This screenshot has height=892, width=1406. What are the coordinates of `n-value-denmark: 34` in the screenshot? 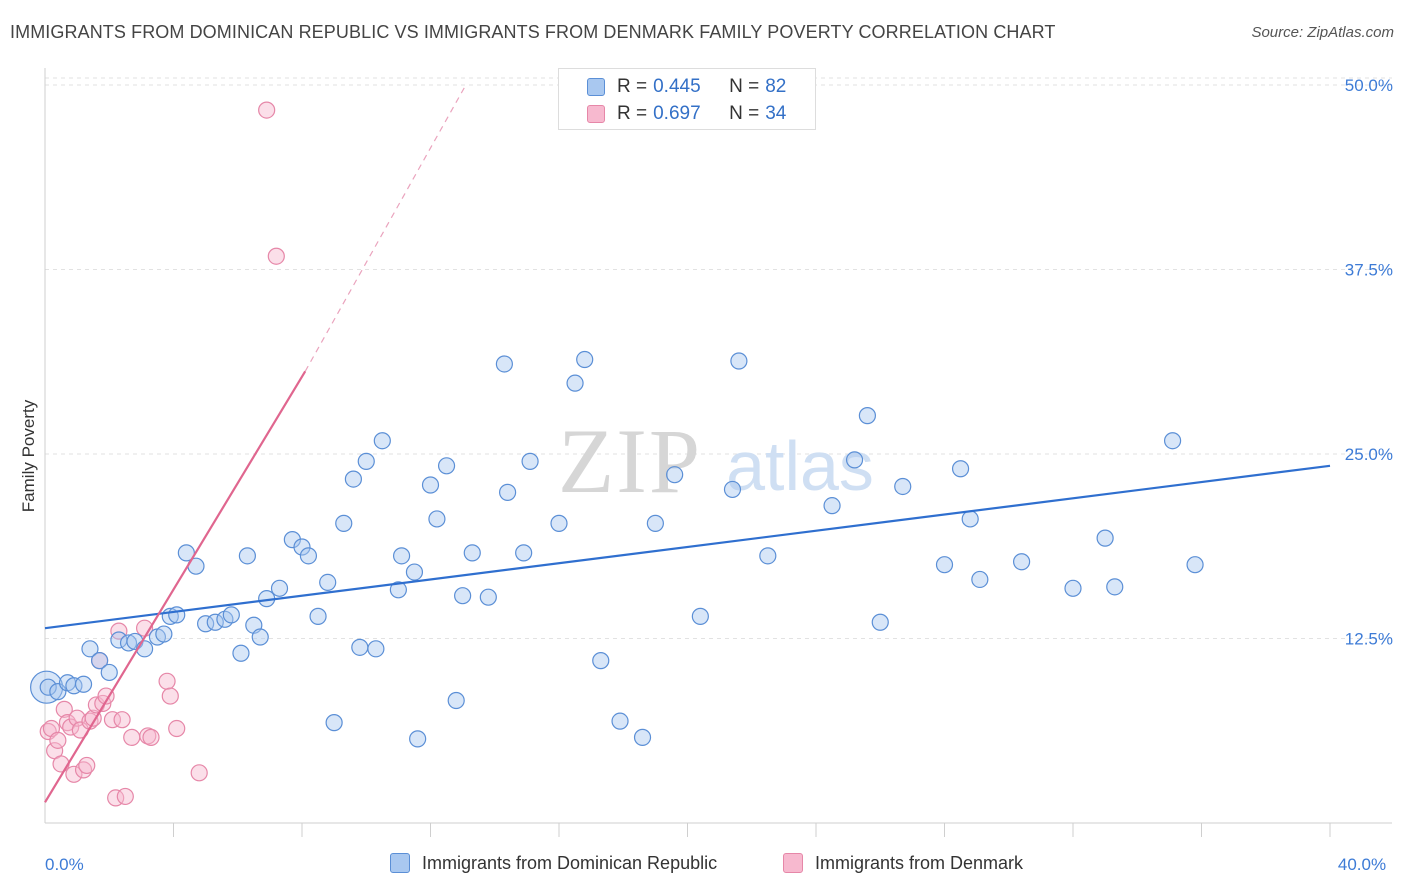 It's located at (776, 113).